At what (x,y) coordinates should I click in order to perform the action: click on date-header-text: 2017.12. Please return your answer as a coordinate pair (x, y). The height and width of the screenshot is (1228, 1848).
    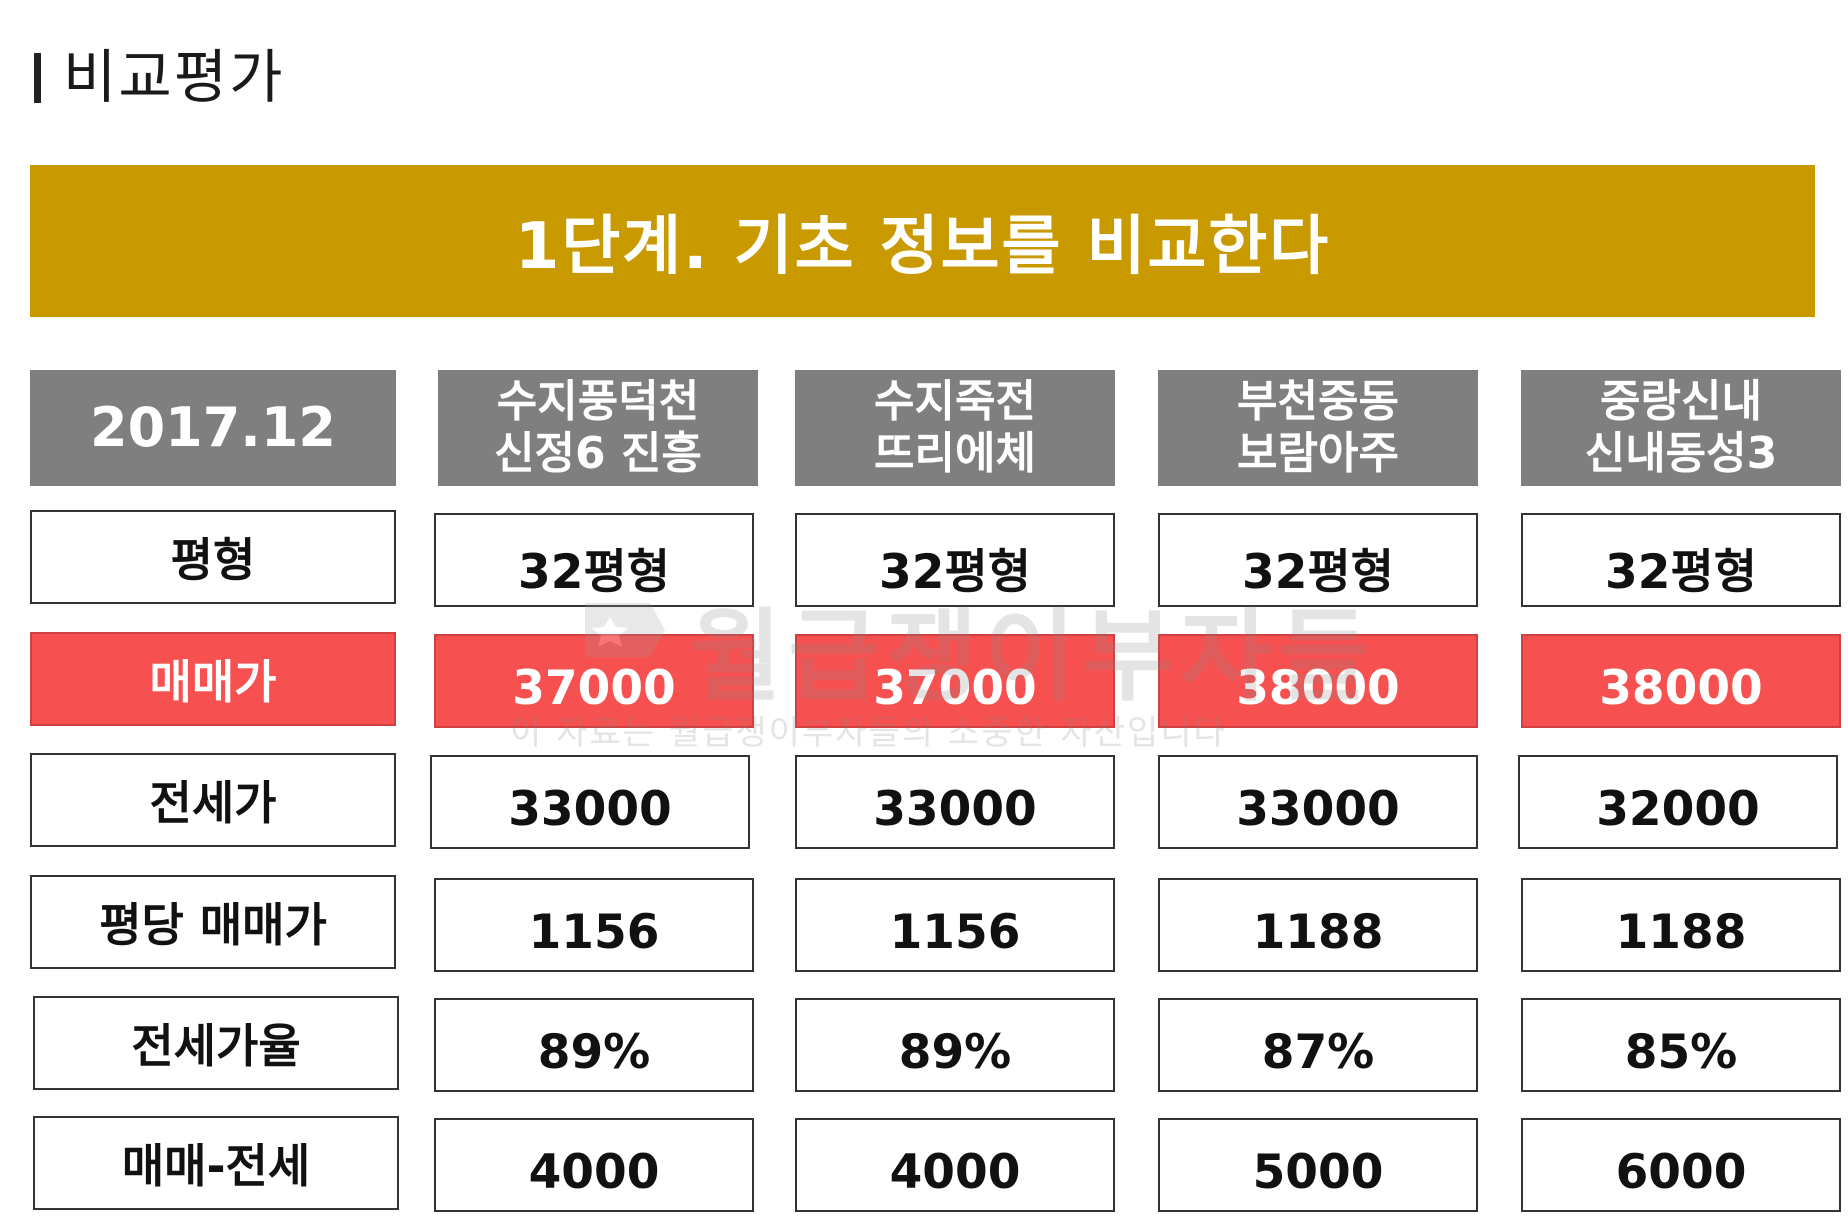
    Looking at the image, I should click on (213, 428).